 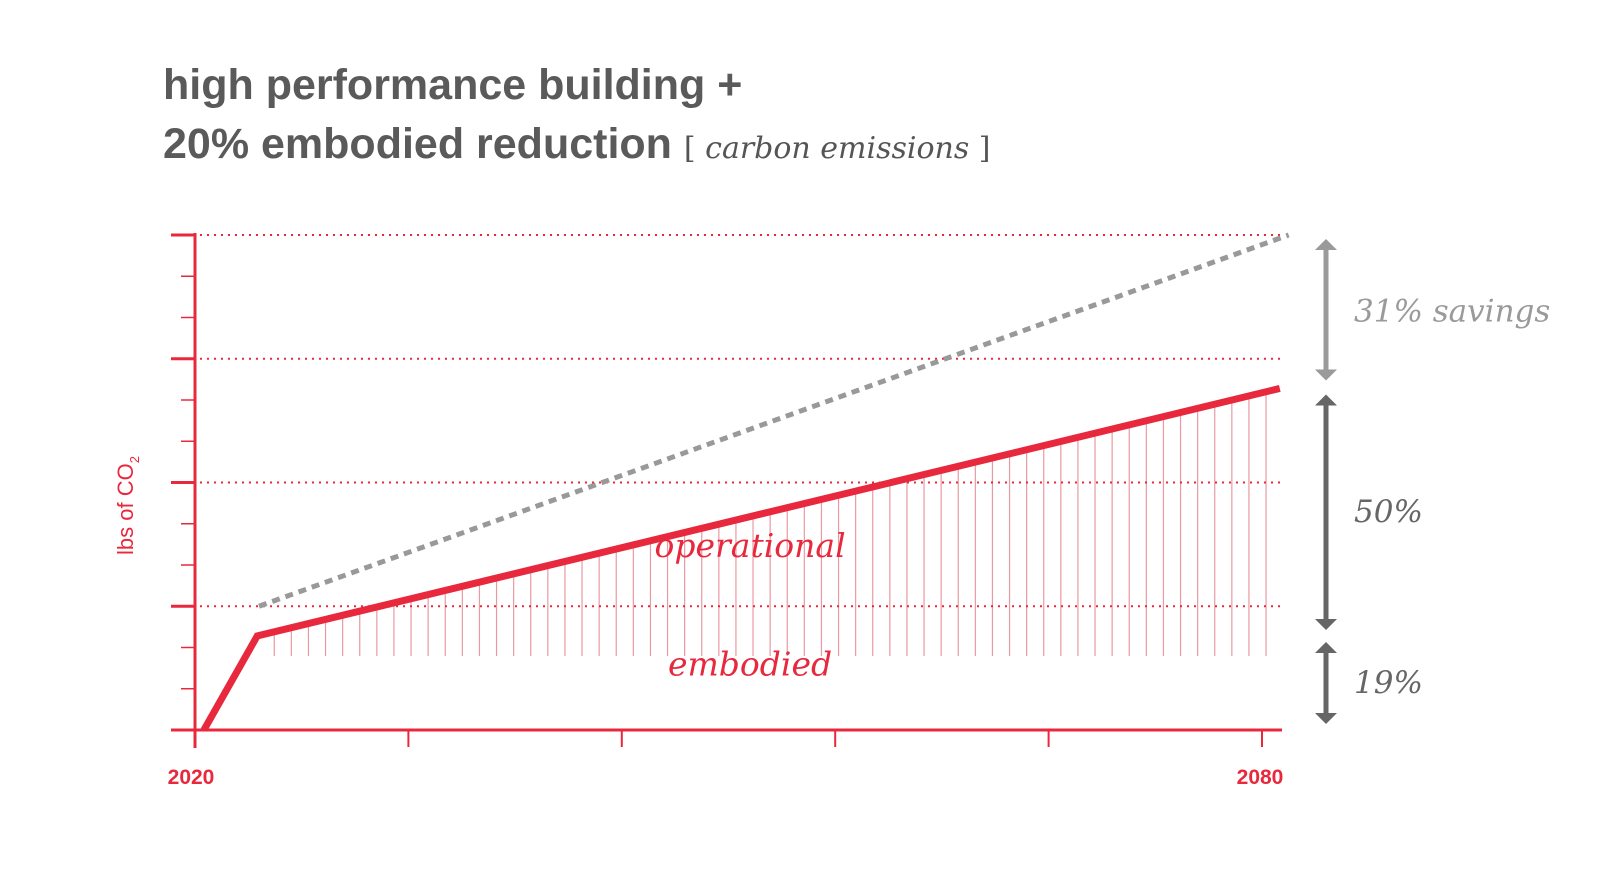 I want to click on annotation-label: 19%, so click(x=1388, y=683).